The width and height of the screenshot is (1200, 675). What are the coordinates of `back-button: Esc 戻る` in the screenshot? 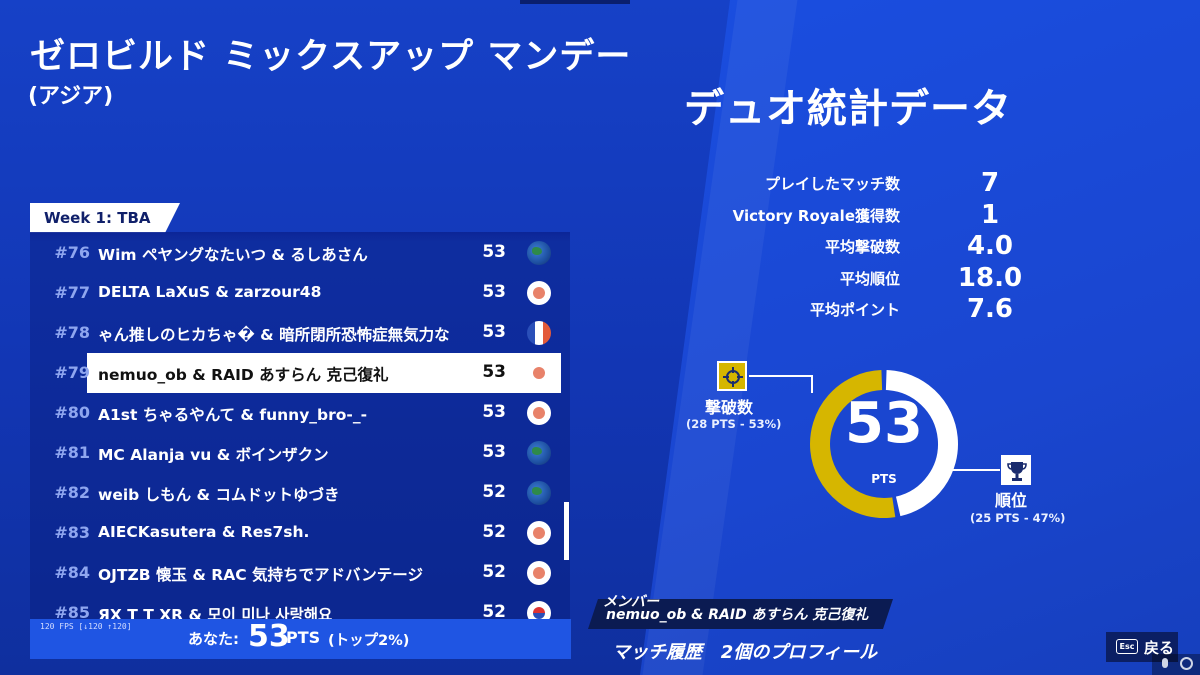 It's located at (1142, 647).